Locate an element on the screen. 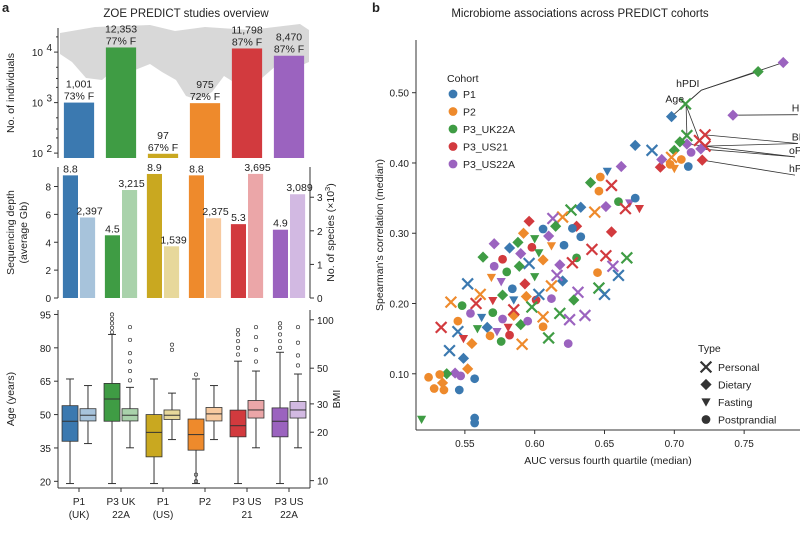 The image size is (800, 535). age-tick-label: 20 is located at coordinates (46, 482).